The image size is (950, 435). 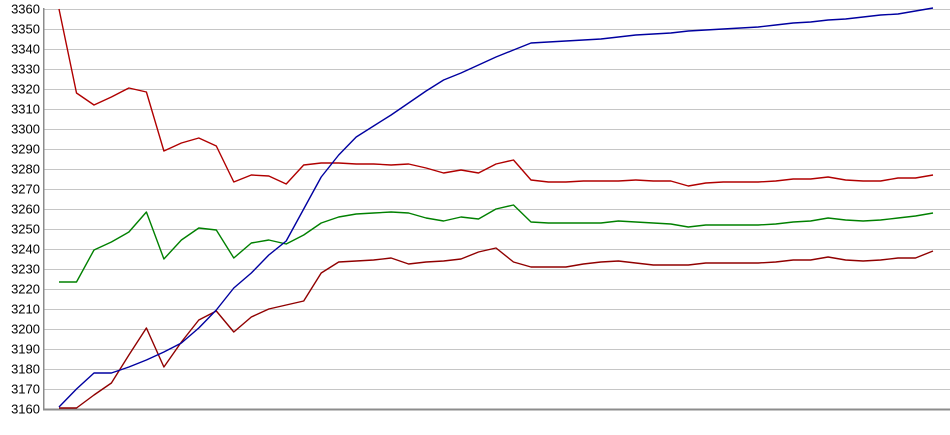 I want to click on y-axis-tick-label: 3280, so click(x=25, y=169).